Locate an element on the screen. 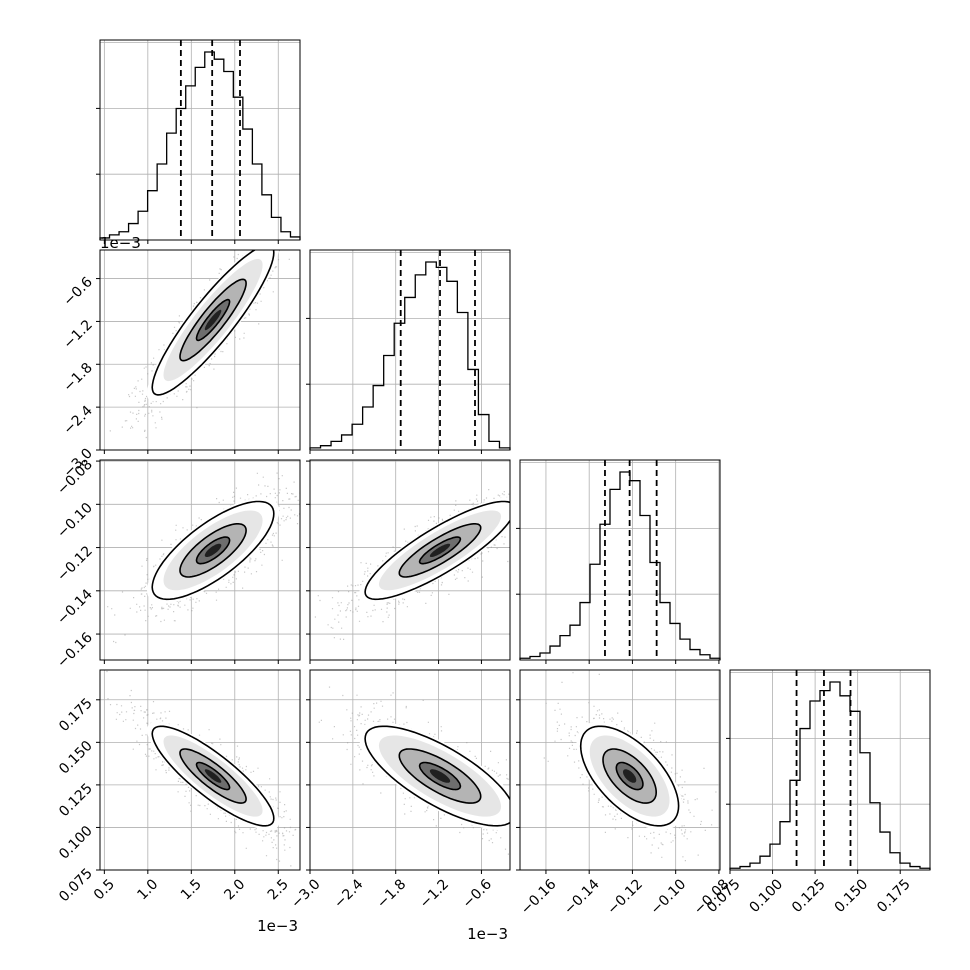  scatter-points is located at coordinates (201, 768).